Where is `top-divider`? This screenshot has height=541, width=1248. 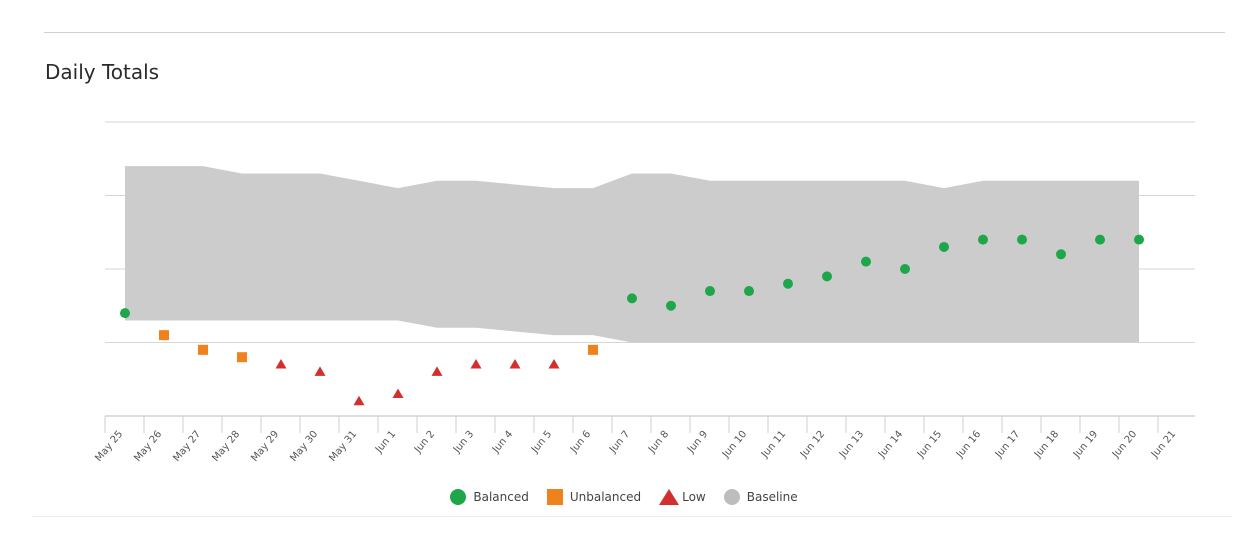
top-divider is located at coordinates (634, 32).